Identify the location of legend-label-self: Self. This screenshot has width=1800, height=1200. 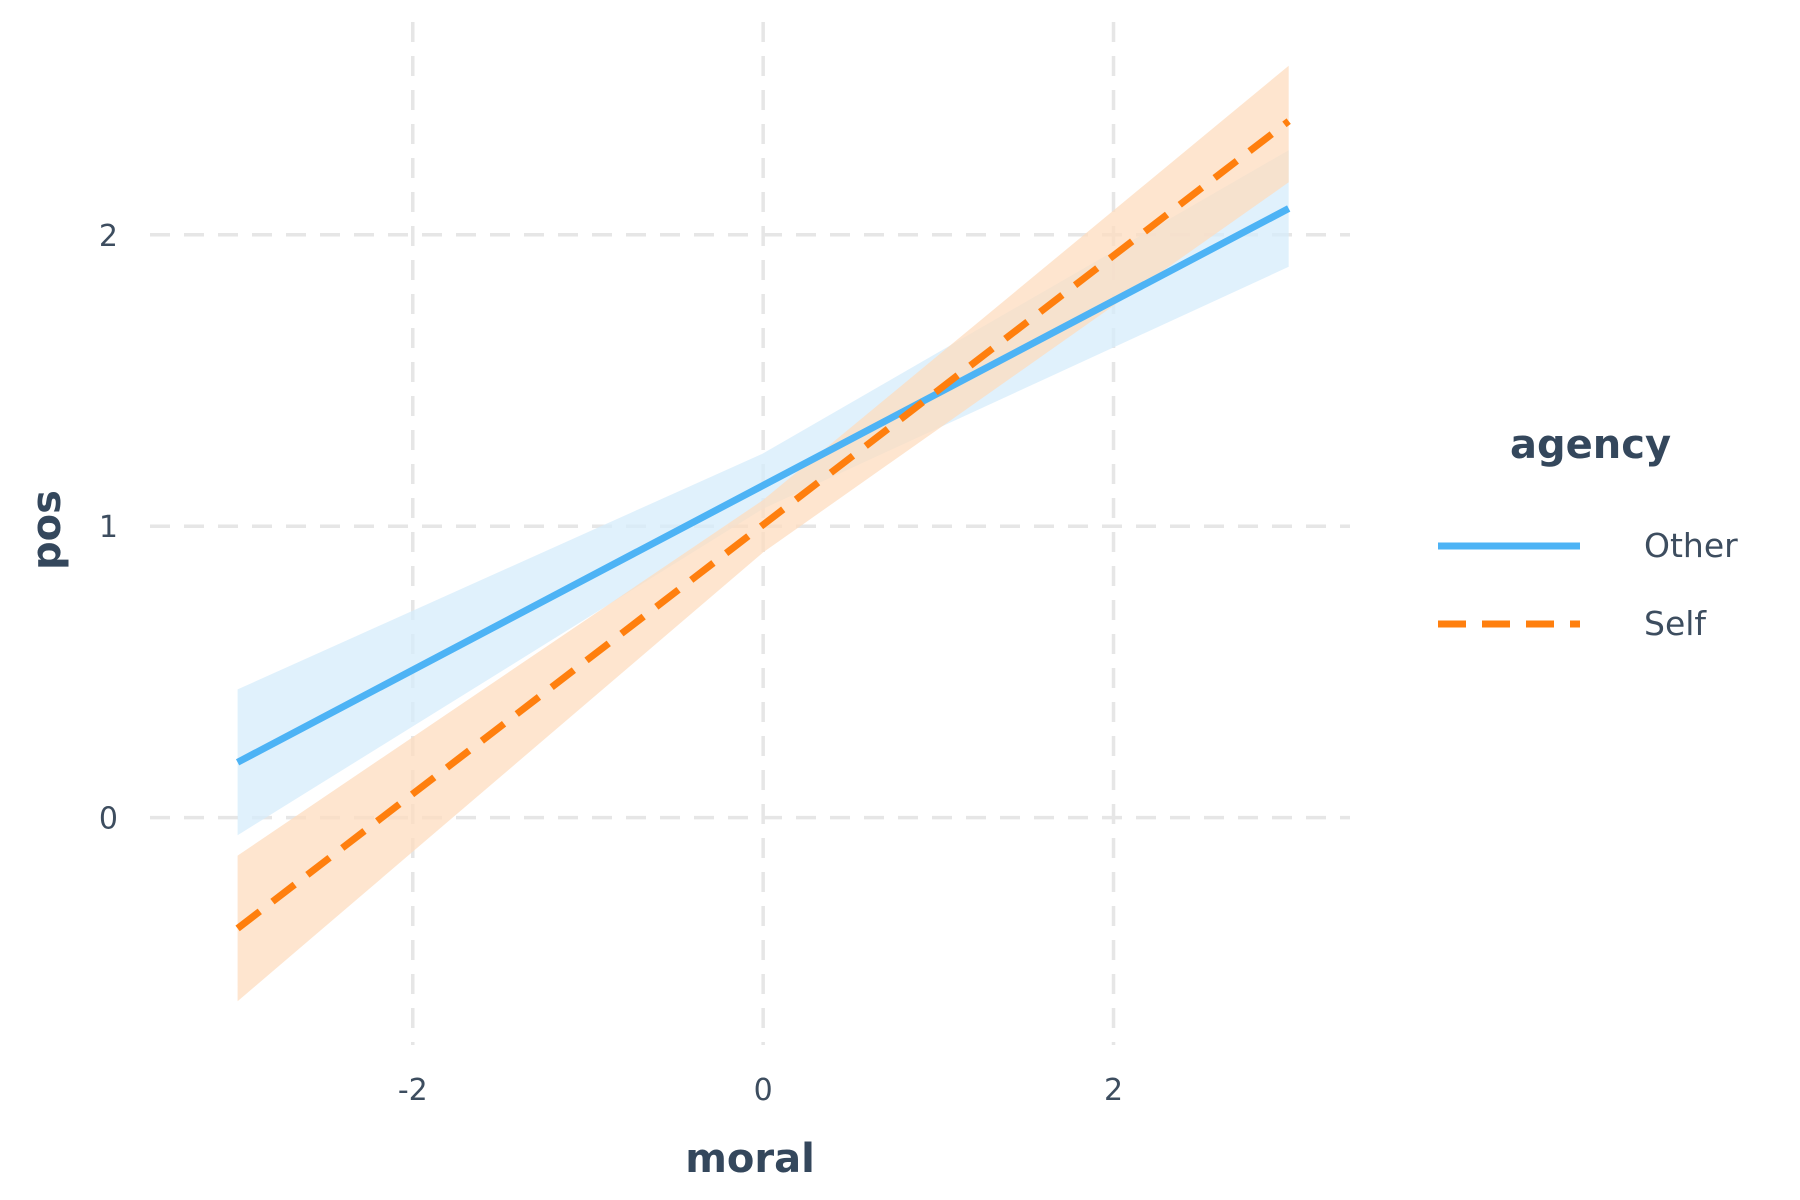
(1675, 623).